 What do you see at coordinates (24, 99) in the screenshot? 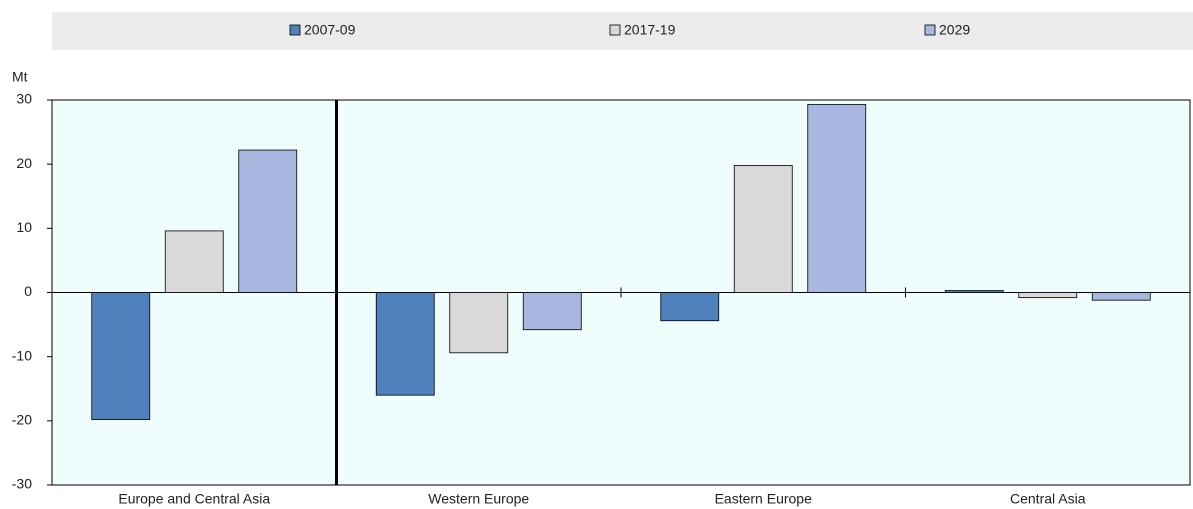
I see `y-tick-label: 30` at bounding box center [24, 99].